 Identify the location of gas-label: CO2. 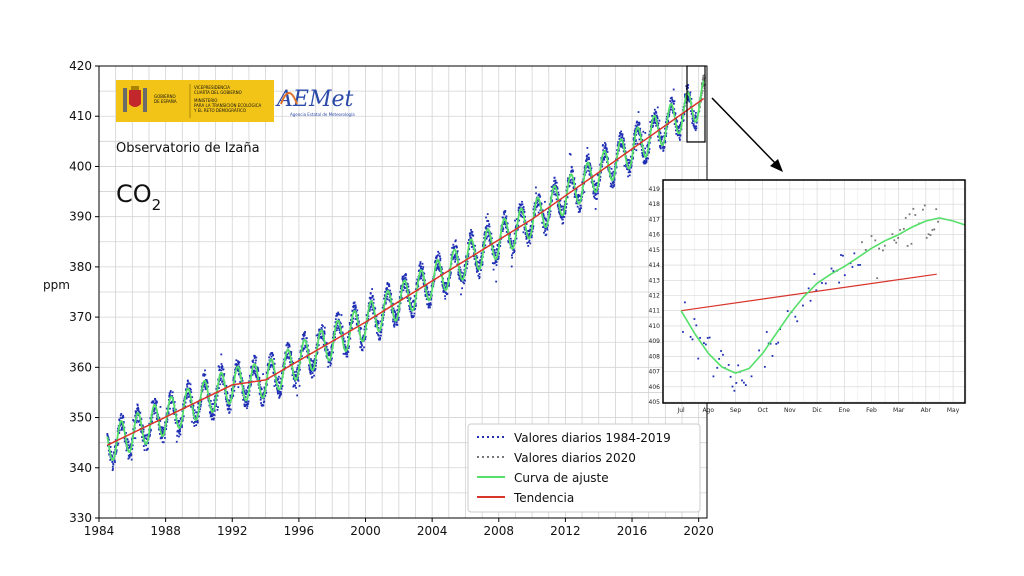
(138, 197).